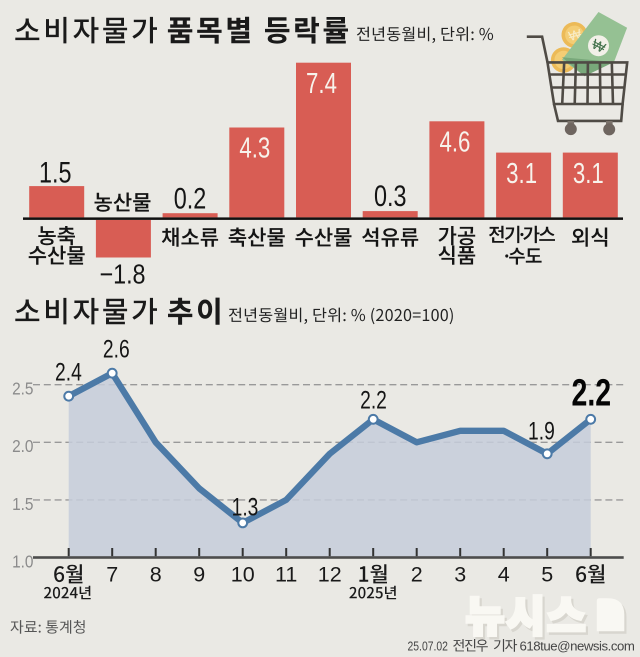 This screenshot has height=657, width=640. I want to click on svg-text: 12, so click(330, 575).